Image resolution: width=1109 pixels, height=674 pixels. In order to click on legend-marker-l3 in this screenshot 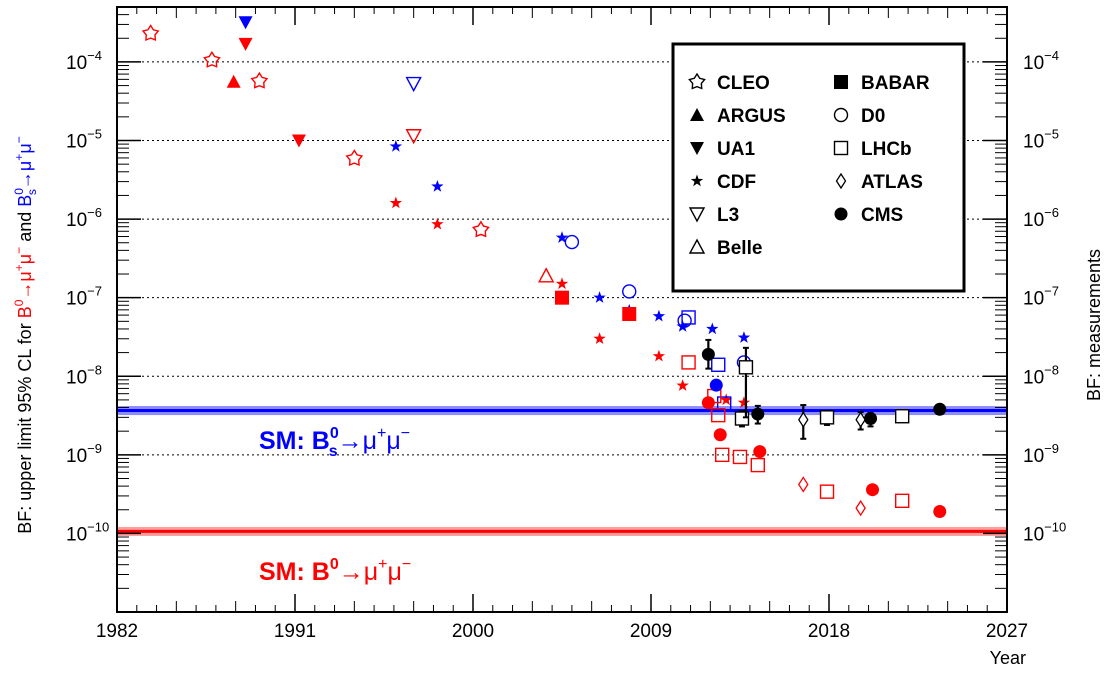, I will do `click(697, 215)`.